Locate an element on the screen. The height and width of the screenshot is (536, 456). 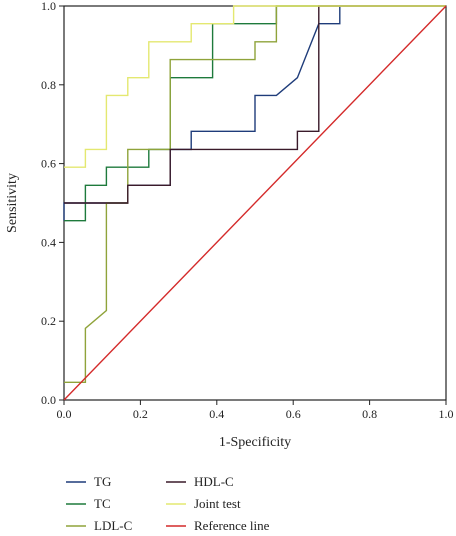
y-tick-label: 0.2 is located at coordinates (48, 321).